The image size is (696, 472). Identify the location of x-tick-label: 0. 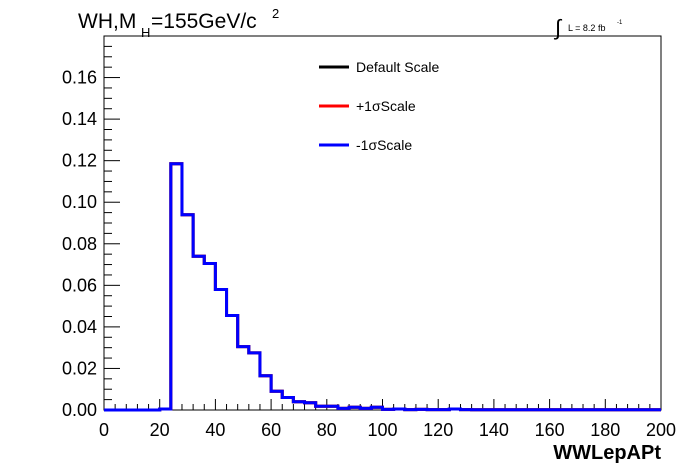
(104, 430).